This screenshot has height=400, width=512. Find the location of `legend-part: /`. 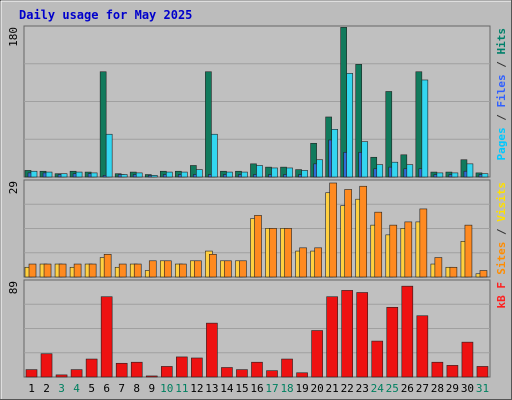

legend-part: / is located at coordinates (501, 65).